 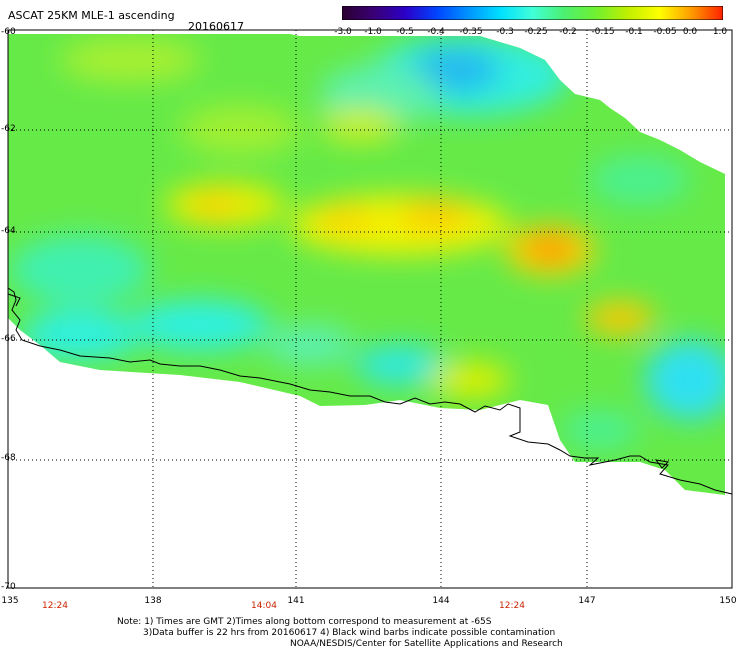 What do you see at coordinates (720, 32) in the screenshot?
I see `colorbar-label: 1.0` at bounding box center [720, 32].